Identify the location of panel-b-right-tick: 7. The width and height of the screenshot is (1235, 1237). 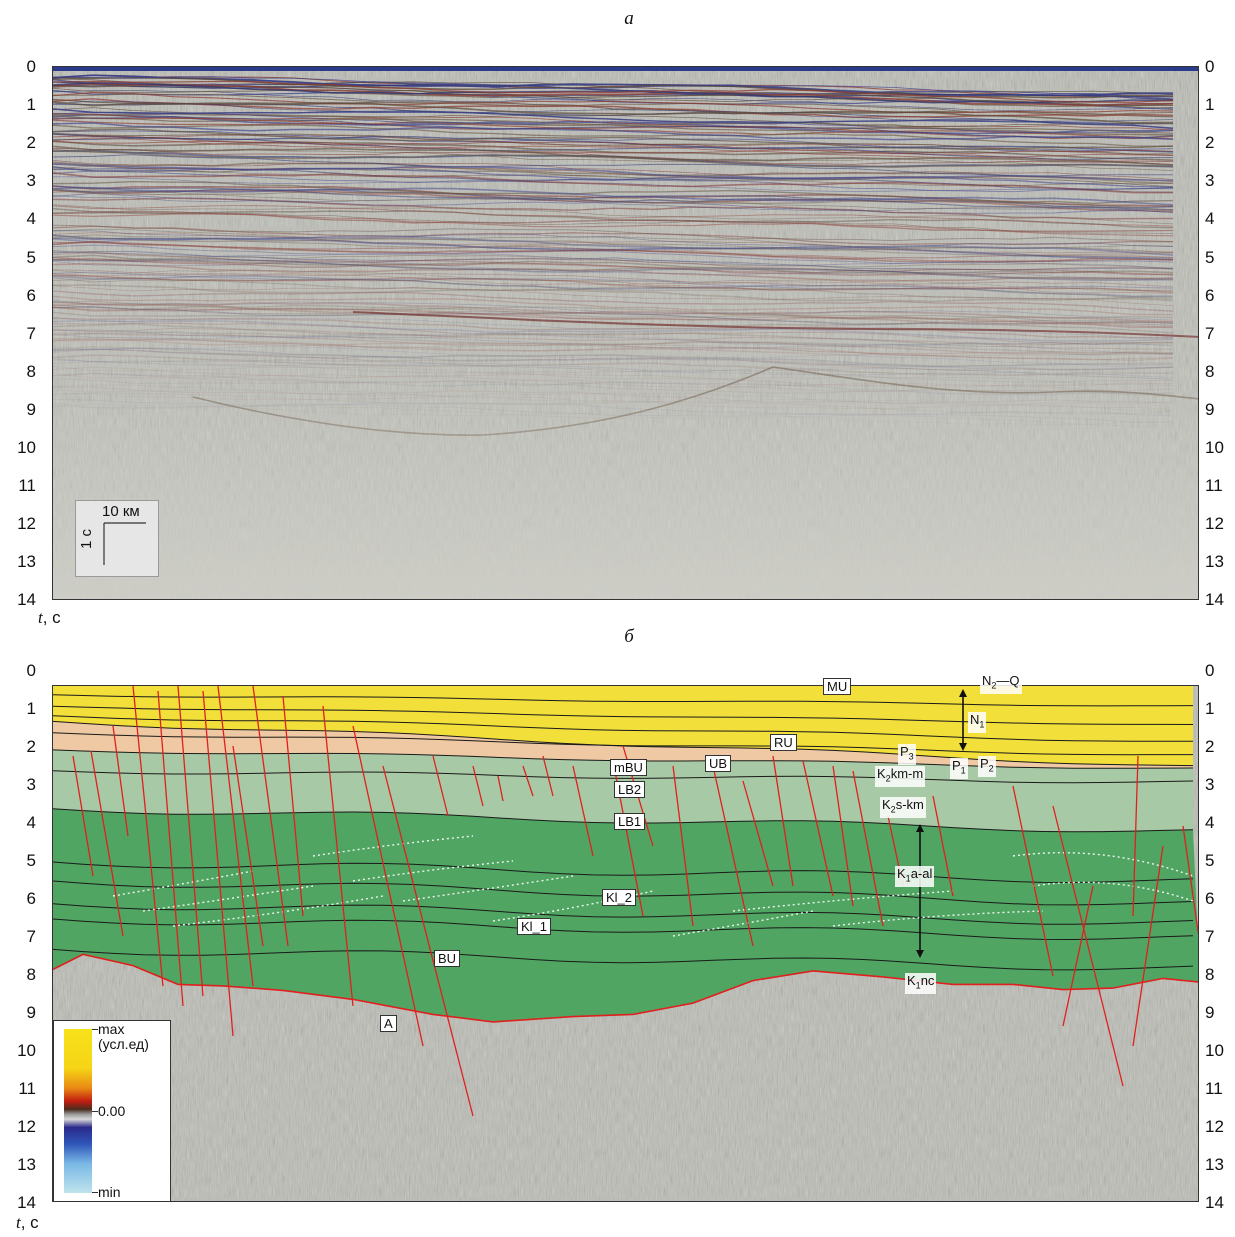
(1210, 936).